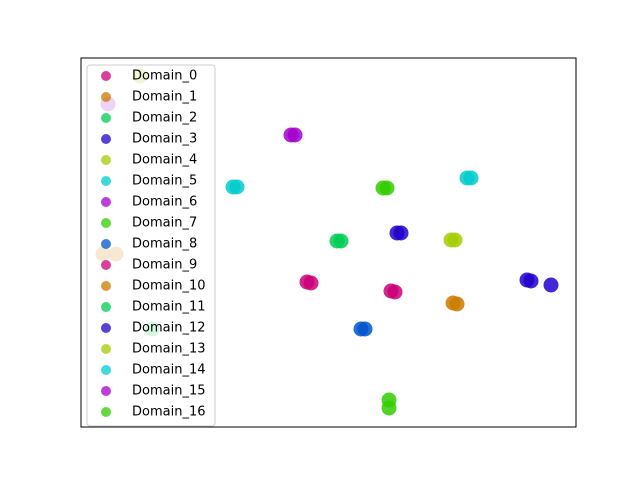  I want to click on legend-label: Domain_2, so click(164, 118).